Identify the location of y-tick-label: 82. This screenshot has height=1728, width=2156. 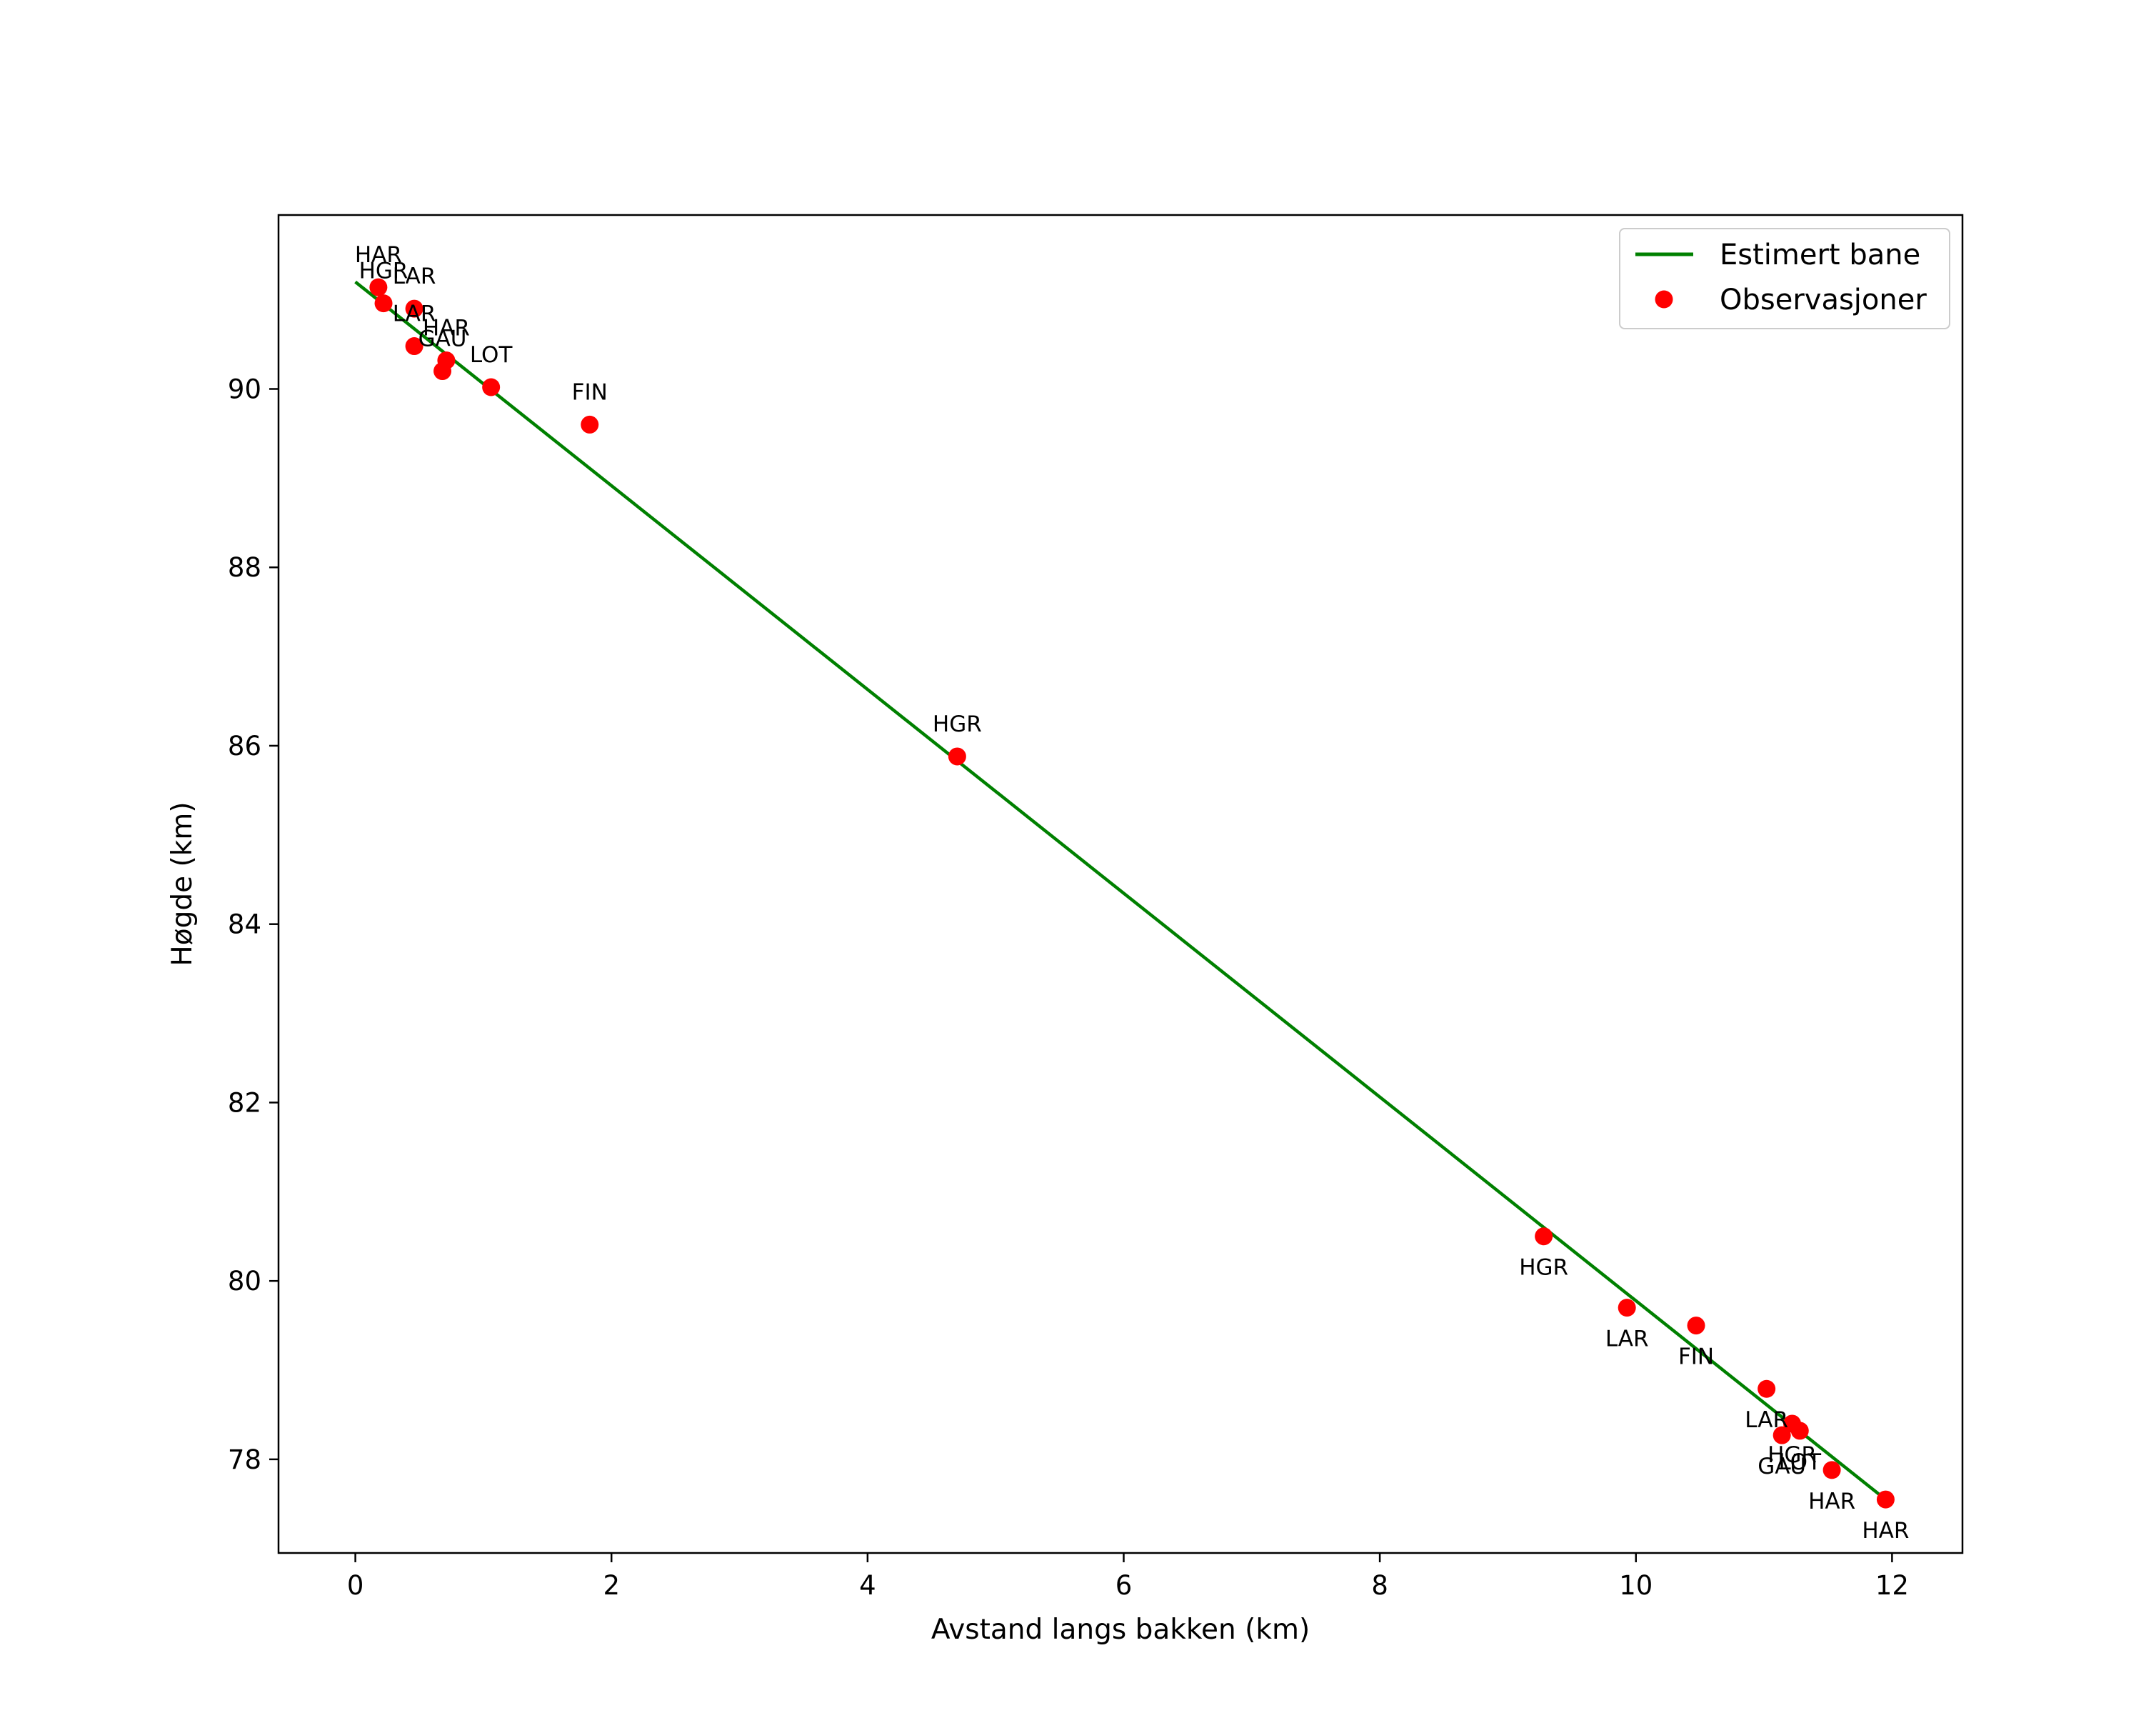
(244, 1102).